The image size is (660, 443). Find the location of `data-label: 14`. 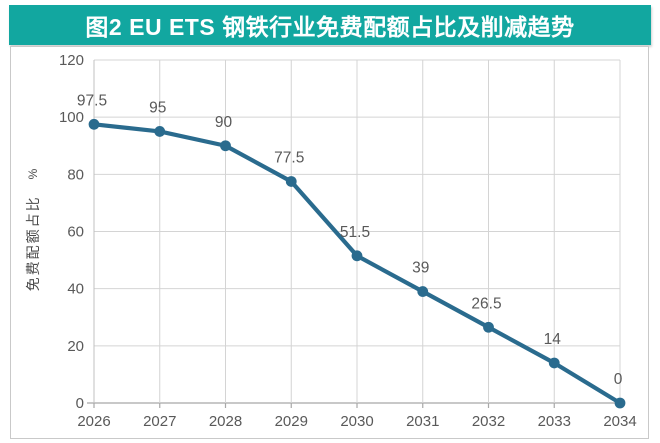

data-label: 14 is located at coordinates (553, 339).